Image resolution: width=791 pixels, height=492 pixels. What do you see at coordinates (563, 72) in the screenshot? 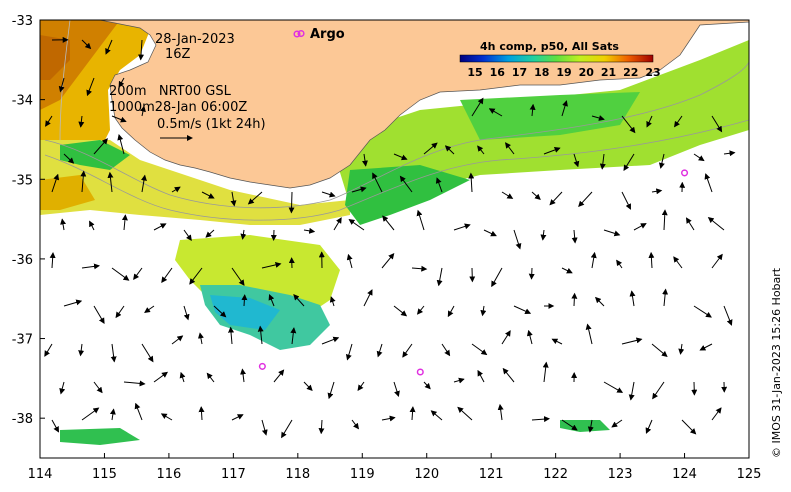
I see `colorbar-tick-label: 19` at bounding box center [563, 72].